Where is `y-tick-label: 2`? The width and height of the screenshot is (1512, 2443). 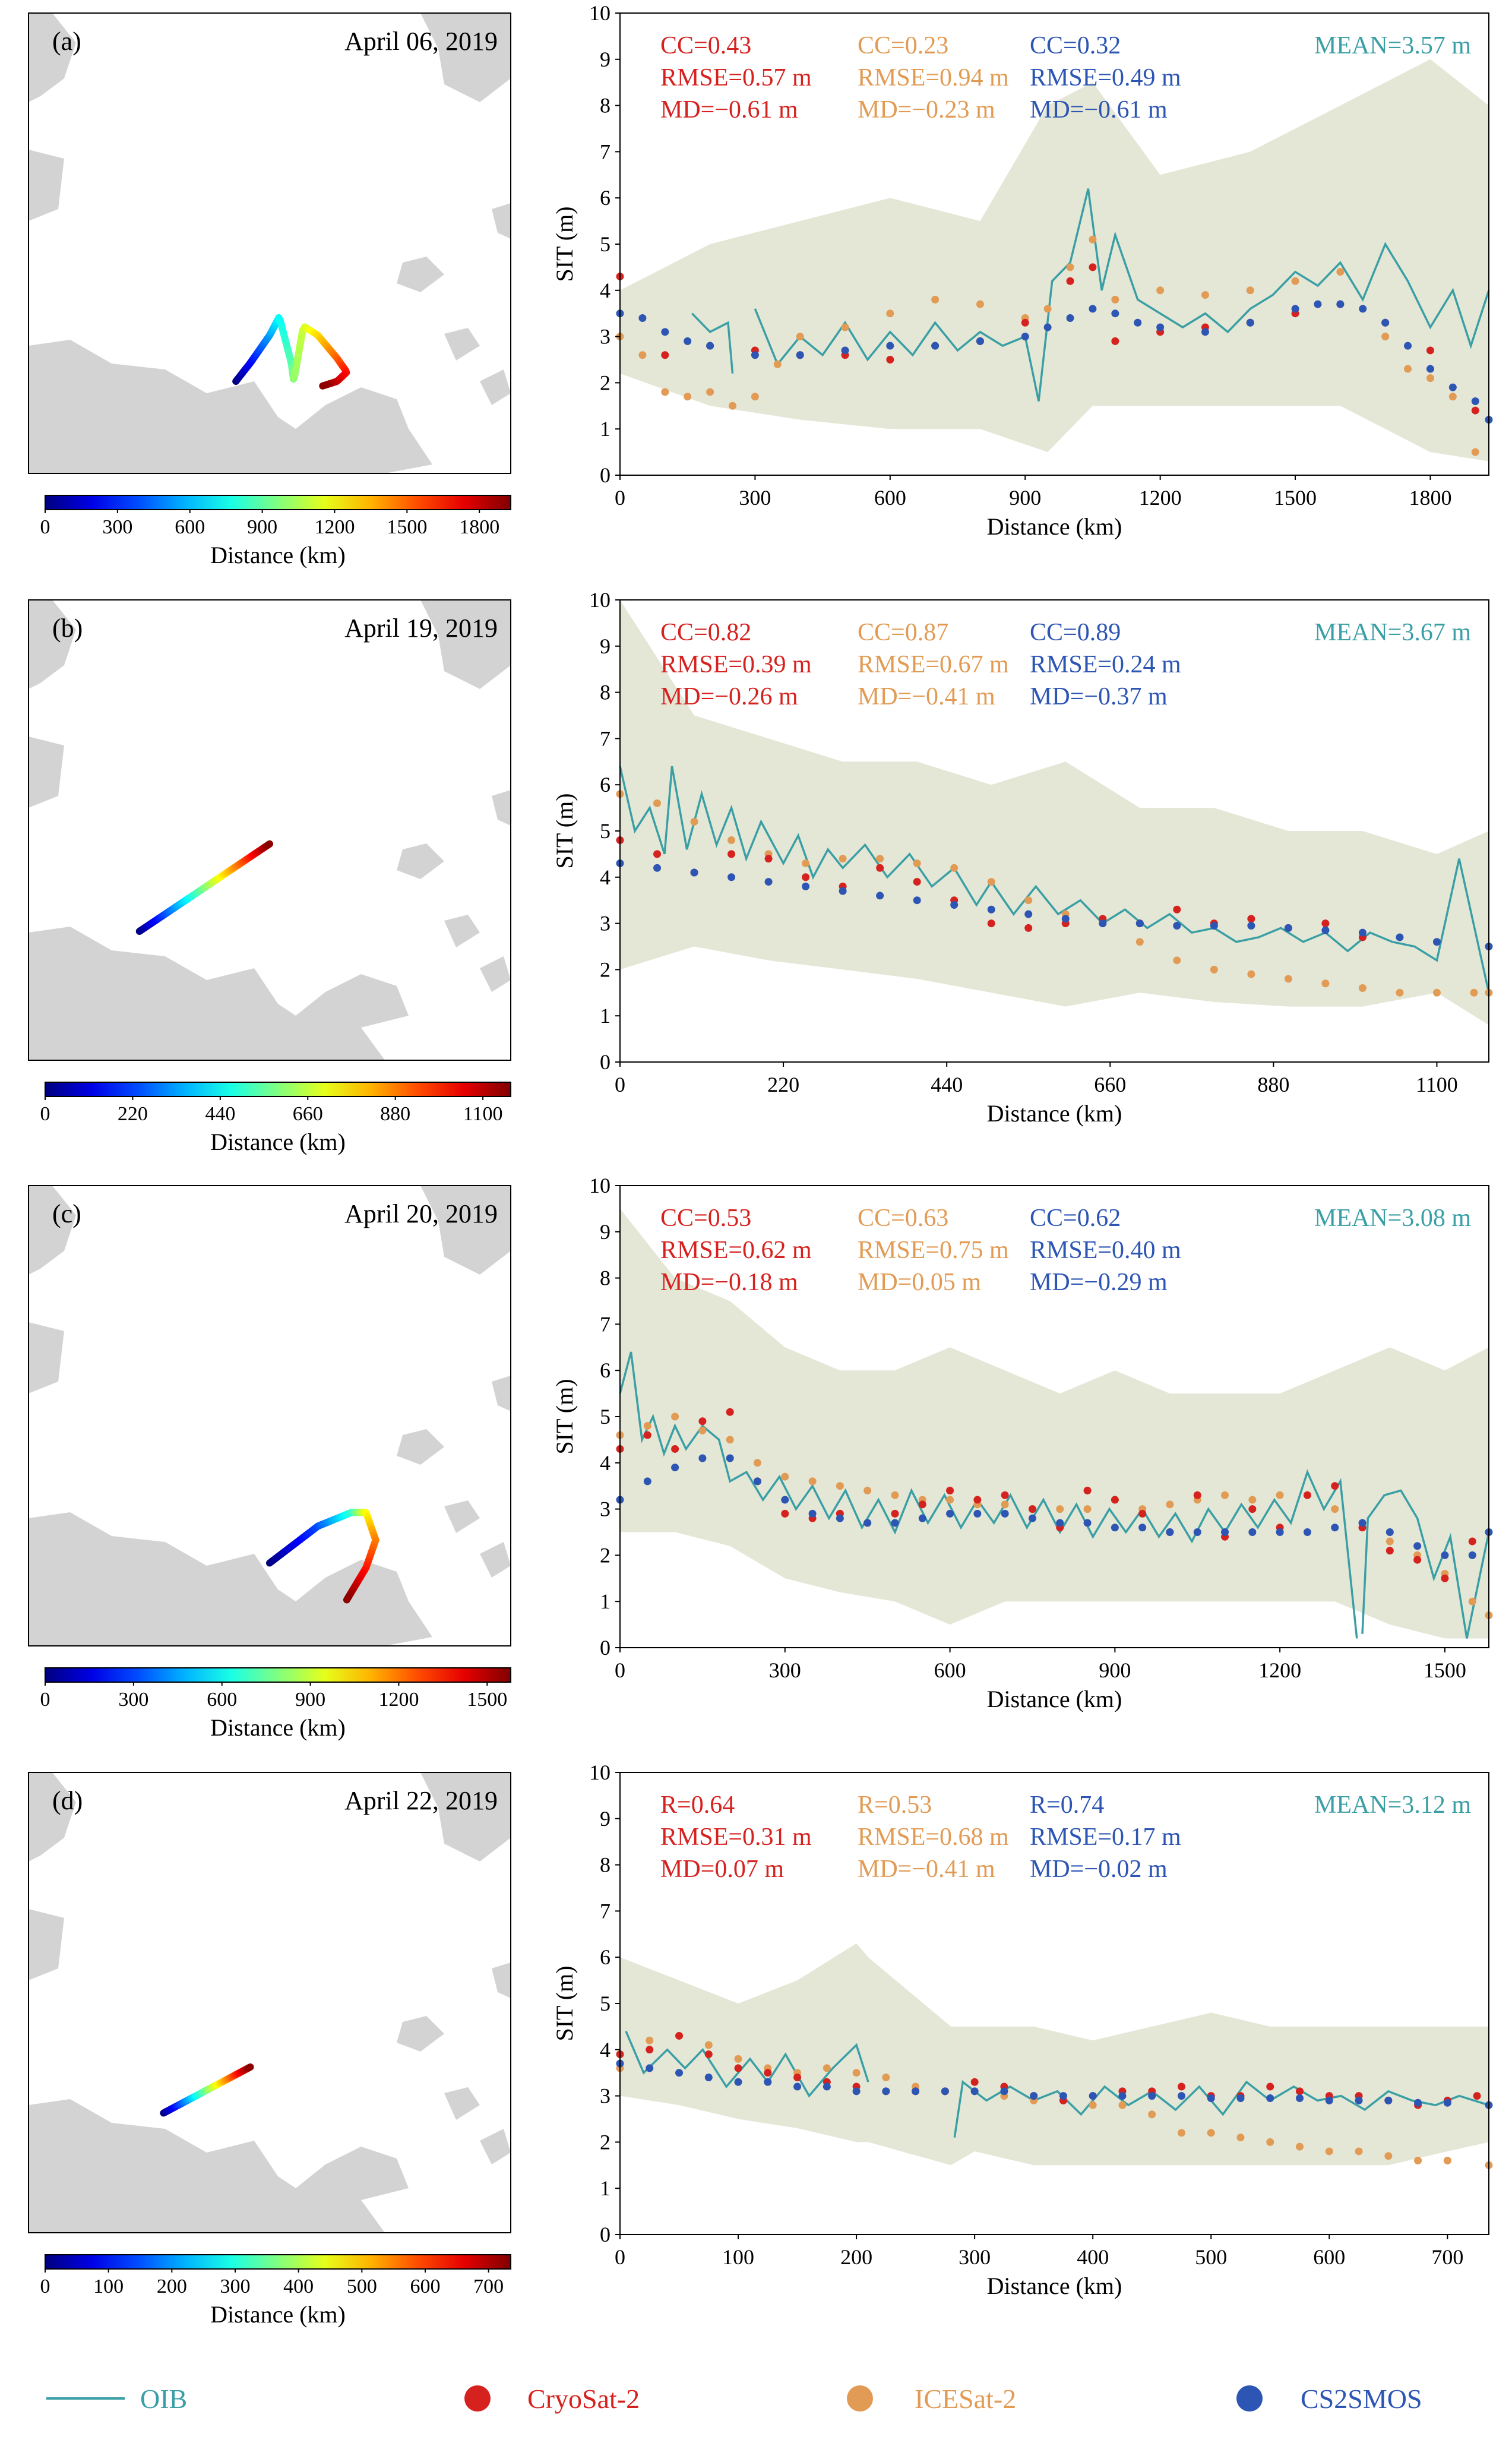
y-tick-label: 2 is located at coordinates (605, 2142).